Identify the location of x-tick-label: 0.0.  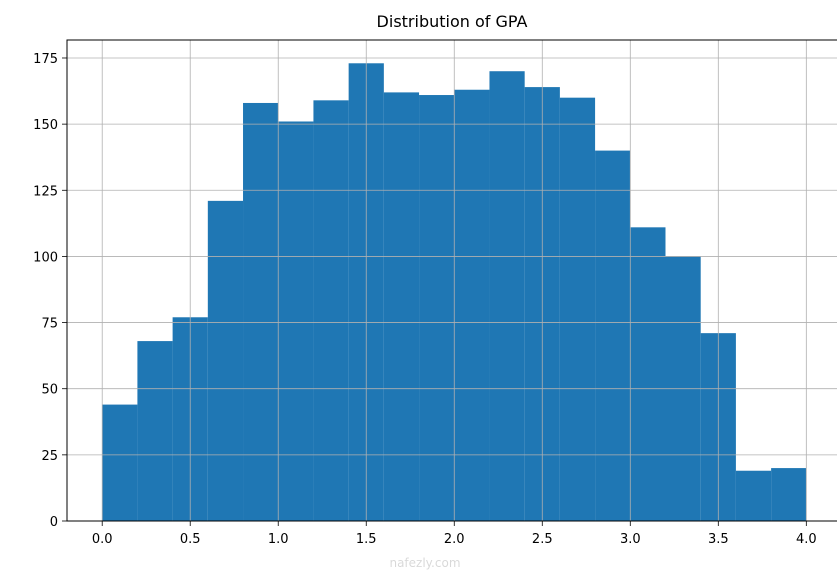
(102, 539).